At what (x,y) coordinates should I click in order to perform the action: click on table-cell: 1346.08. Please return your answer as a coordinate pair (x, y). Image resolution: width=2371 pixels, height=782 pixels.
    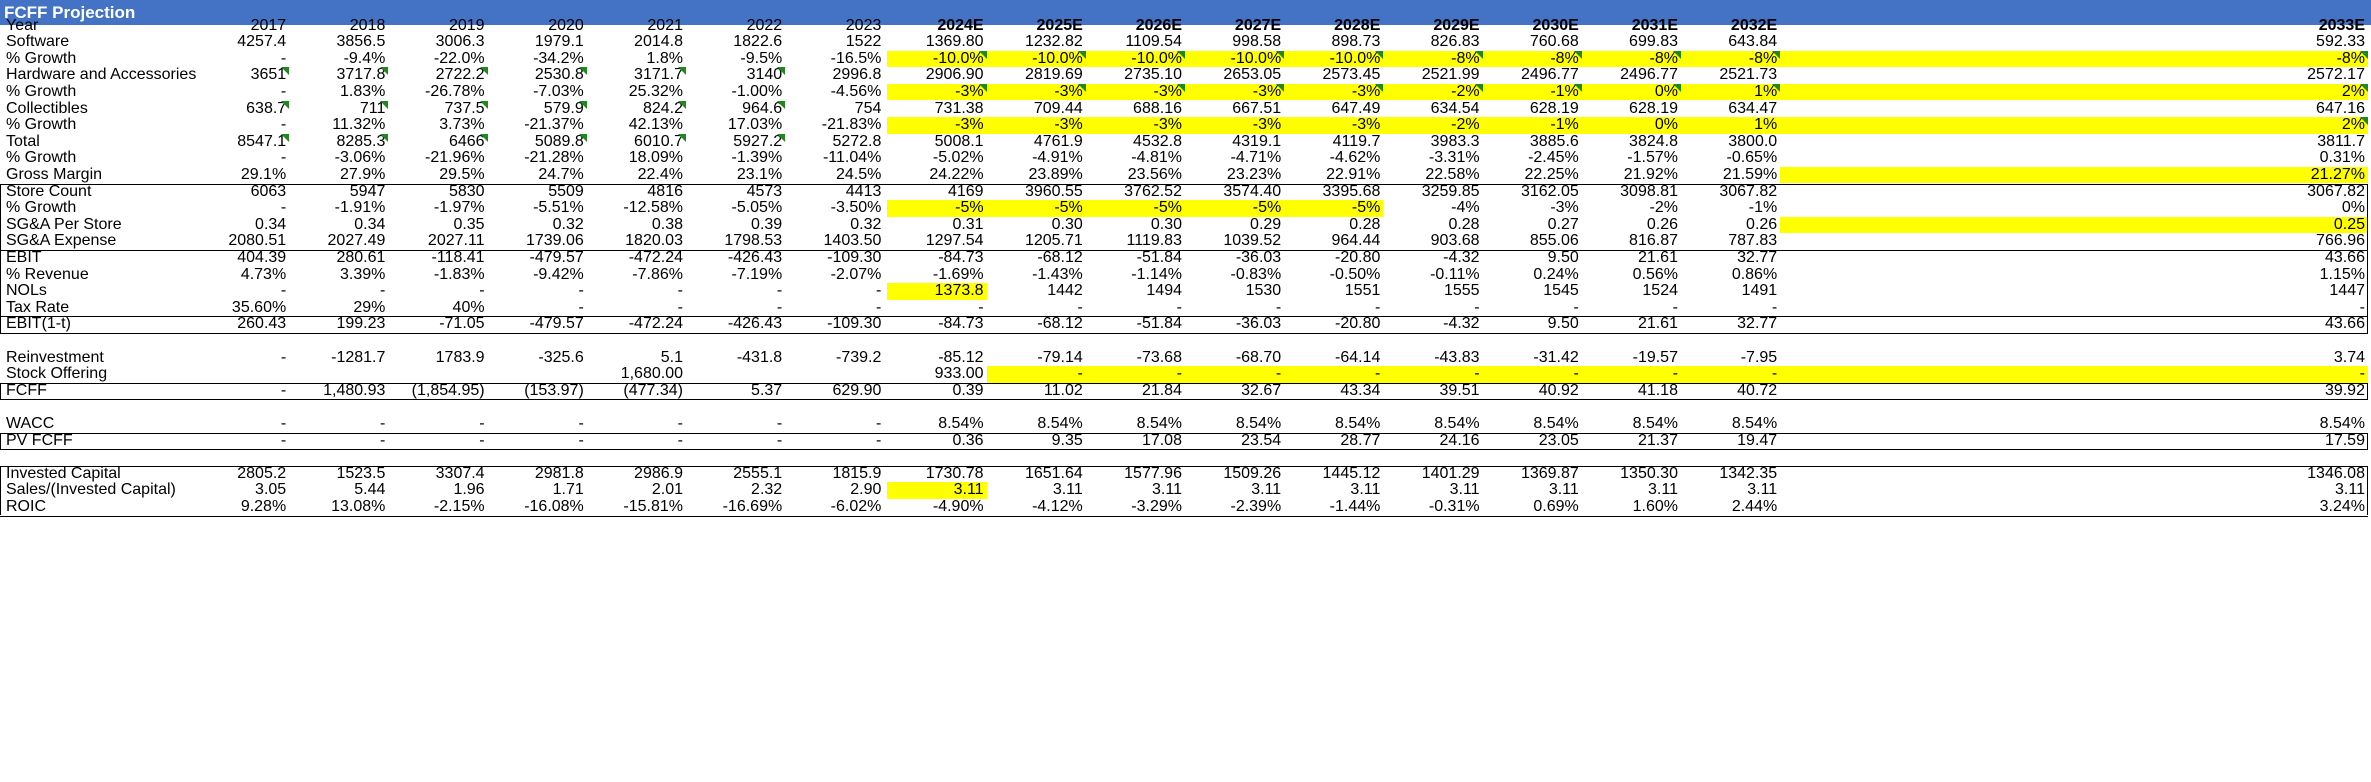
    Looking at the image, I should click on (2336, 473).